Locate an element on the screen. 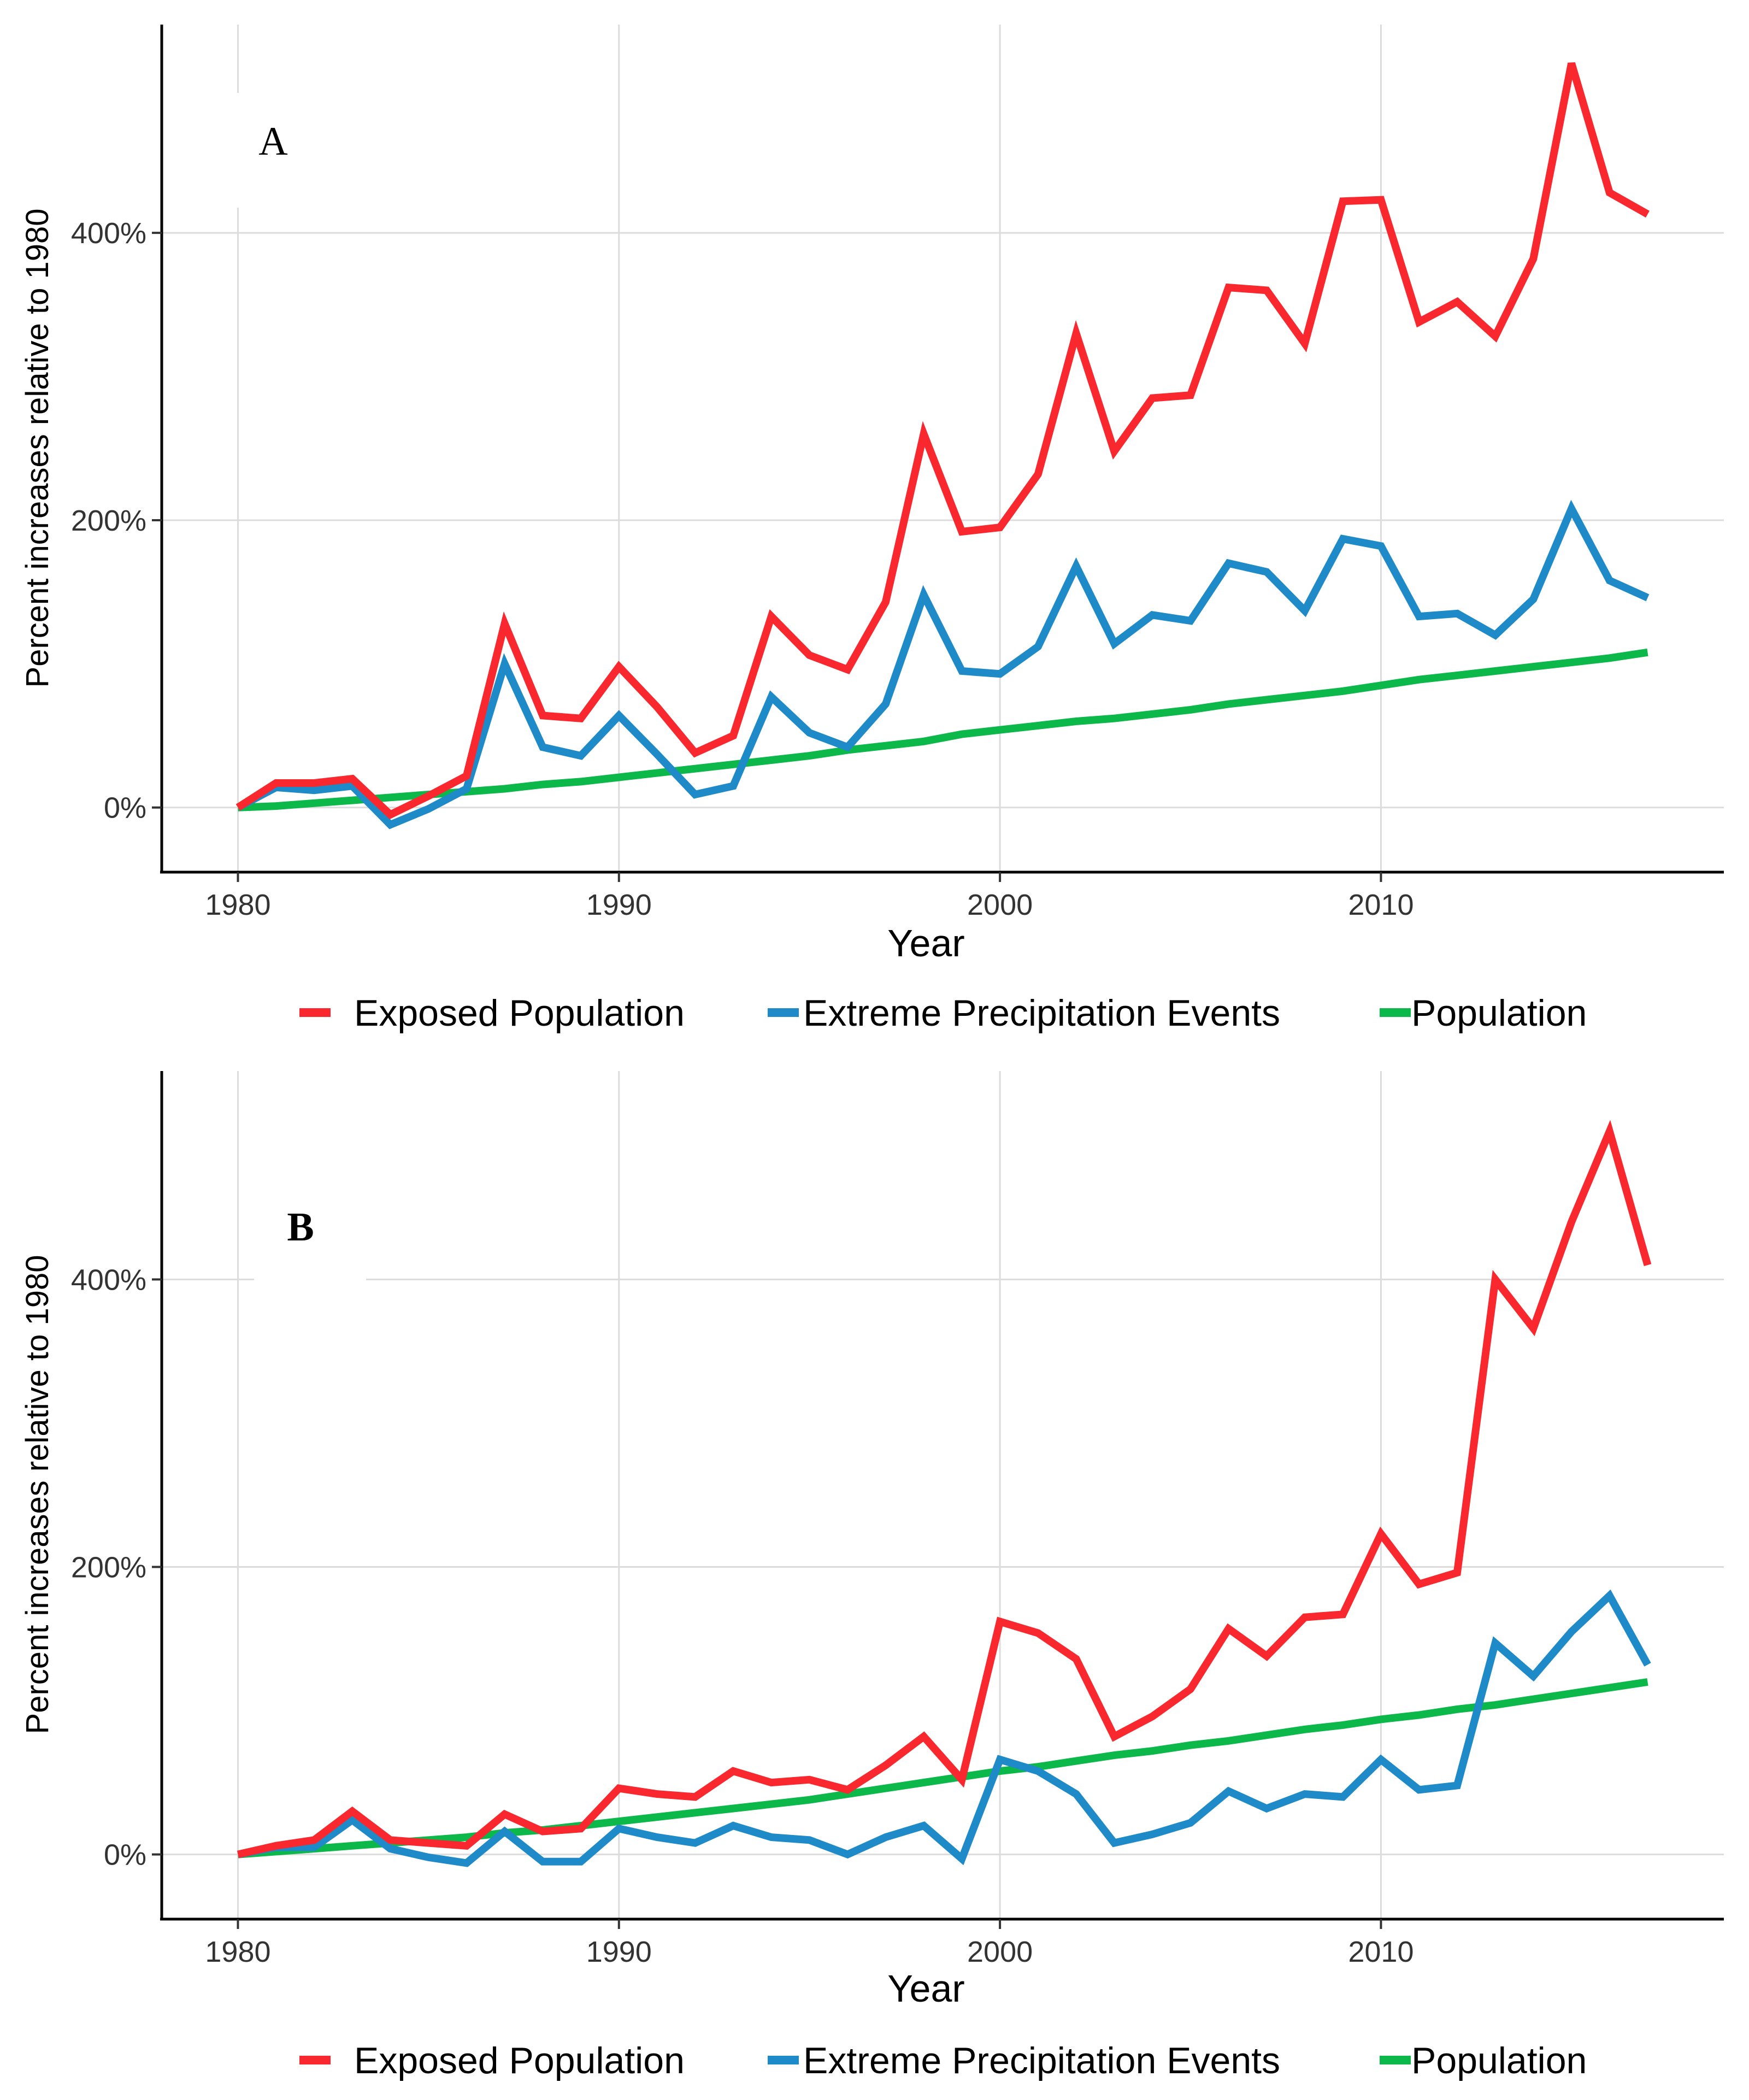 The image size is (1749, 2100). panel-a-y-title: Percent increases relative to 1980 is located at coordinates (37, 449).